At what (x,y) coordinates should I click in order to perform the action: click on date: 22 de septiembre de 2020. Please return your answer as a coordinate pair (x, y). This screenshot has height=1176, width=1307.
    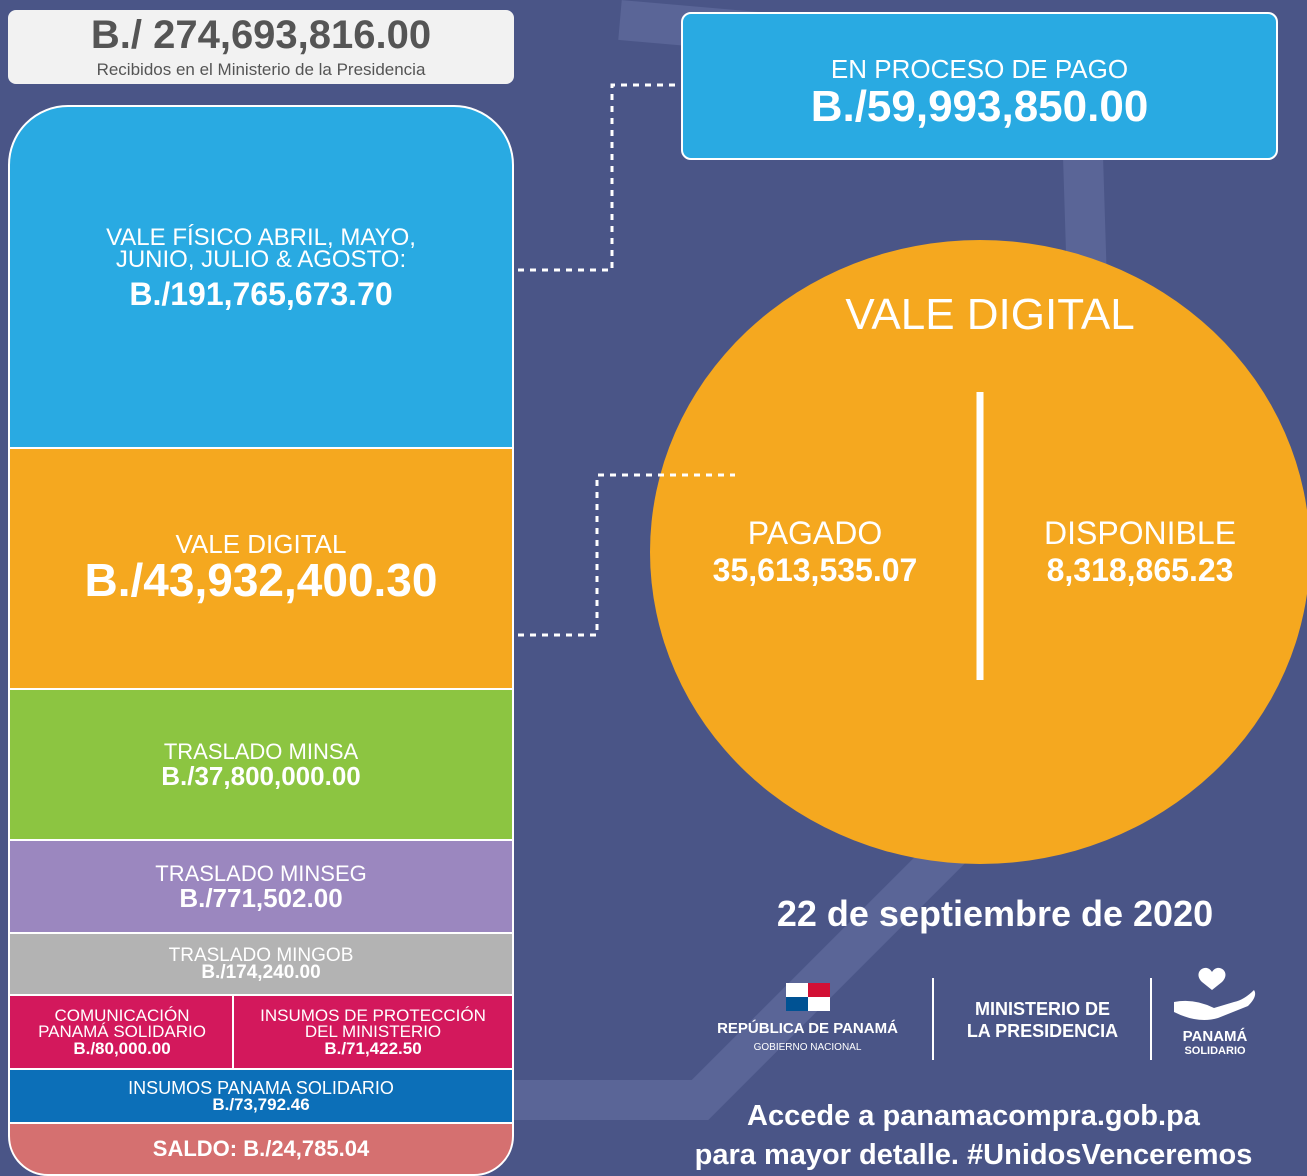
    Looking at the image, I should click on (995, 913).